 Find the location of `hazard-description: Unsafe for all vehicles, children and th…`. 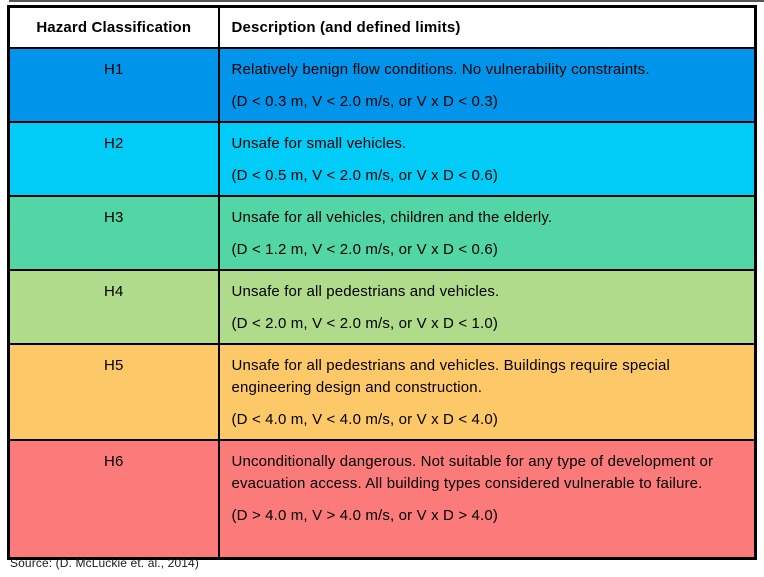

hazard-description: Unsafe for all vehicles, children and th… is located at coordinates (392, 217).